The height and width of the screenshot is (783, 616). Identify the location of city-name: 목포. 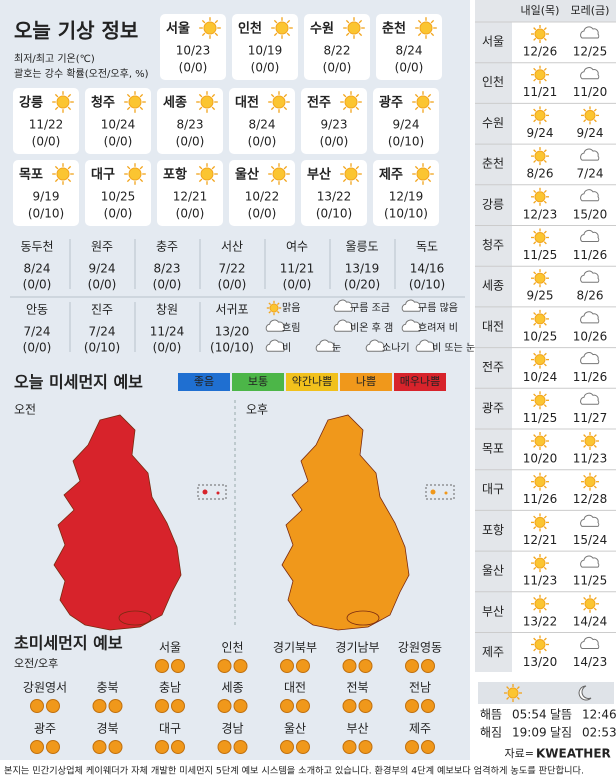
(31, 175).